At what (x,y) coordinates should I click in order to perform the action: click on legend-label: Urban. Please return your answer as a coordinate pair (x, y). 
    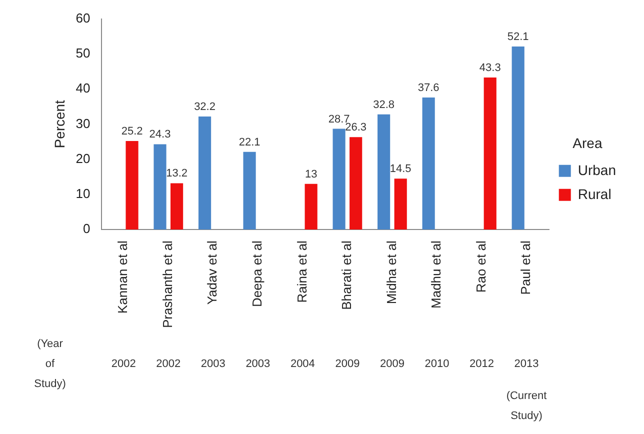
    Looking at the image, I should click on (597, 170).